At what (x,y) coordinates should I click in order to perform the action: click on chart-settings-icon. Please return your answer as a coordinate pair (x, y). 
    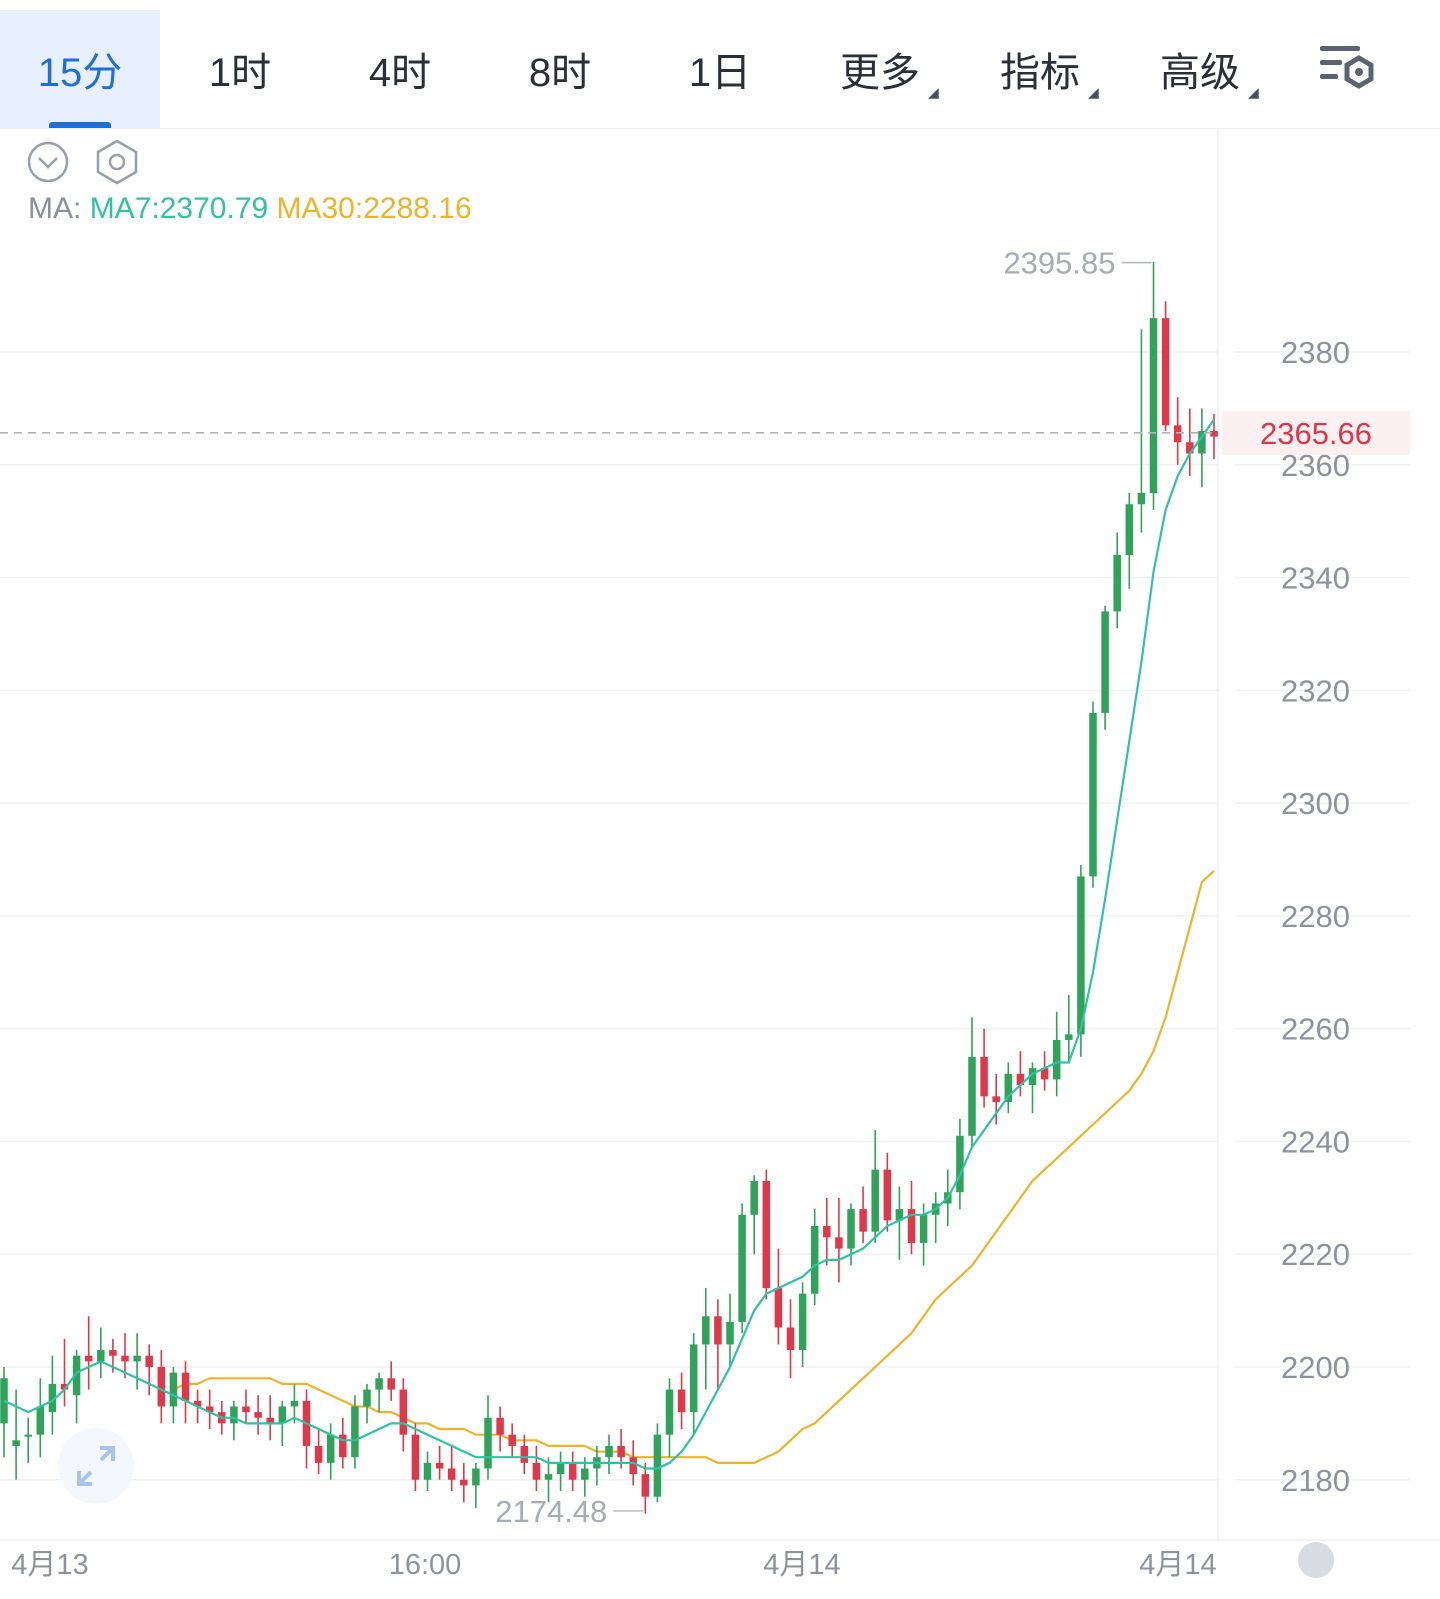
    Looking at the image, I should click on (1347, 67).